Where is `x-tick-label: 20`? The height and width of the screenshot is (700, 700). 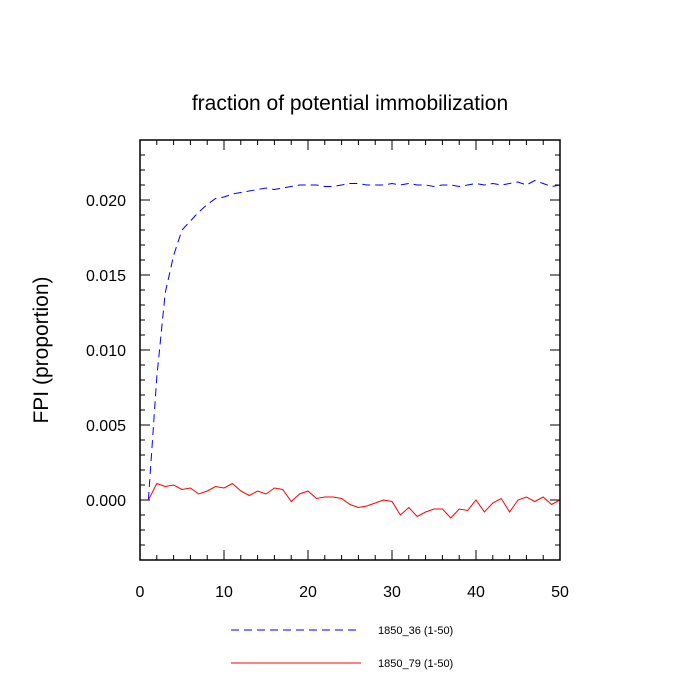 x-tick-label: 20 is located at coordinates (308, 592).